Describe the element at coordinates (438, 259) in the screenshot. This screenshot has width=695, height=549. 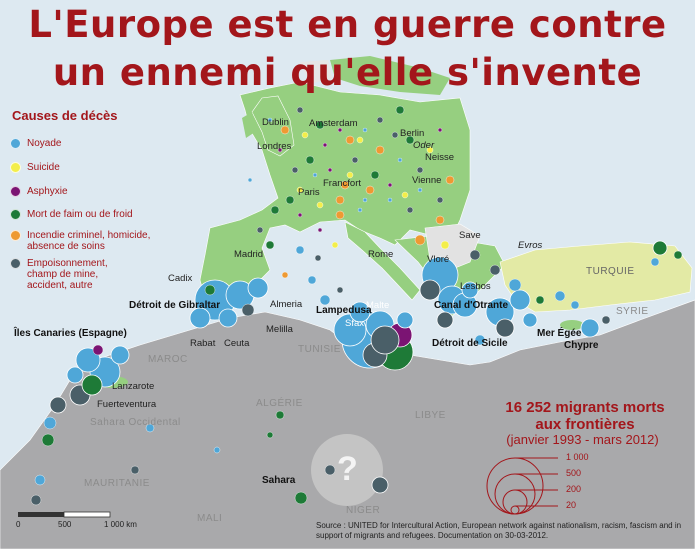
I see `label-vlore: Vloré` at that location.